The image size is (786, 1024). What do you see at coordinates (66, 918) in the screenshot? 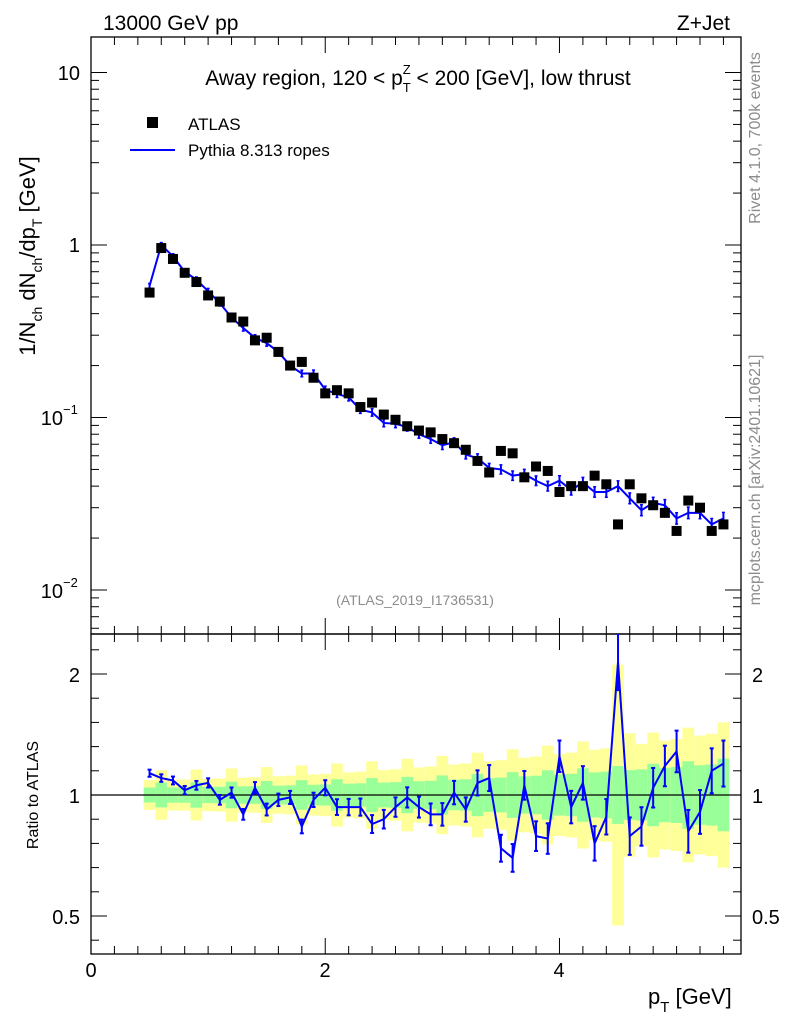
I see `ratio-tick-0.5: 0.5` at bounding box center [66, 918].